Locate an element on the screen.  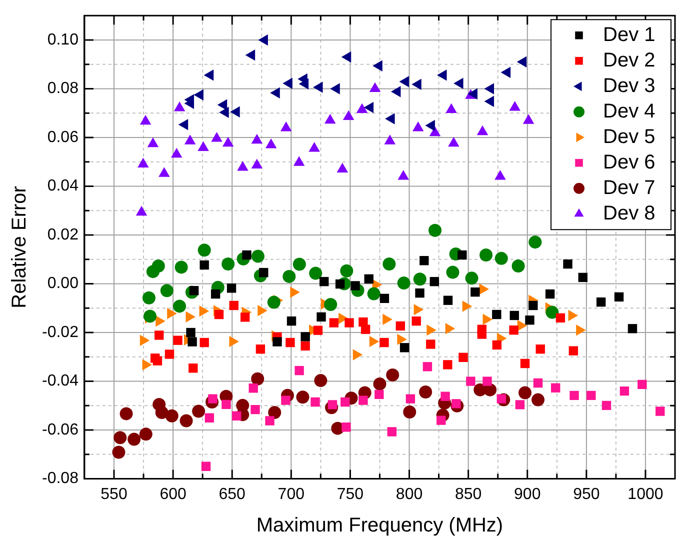
y-tick-label: 0.08 is located at coordinates (63, 89).